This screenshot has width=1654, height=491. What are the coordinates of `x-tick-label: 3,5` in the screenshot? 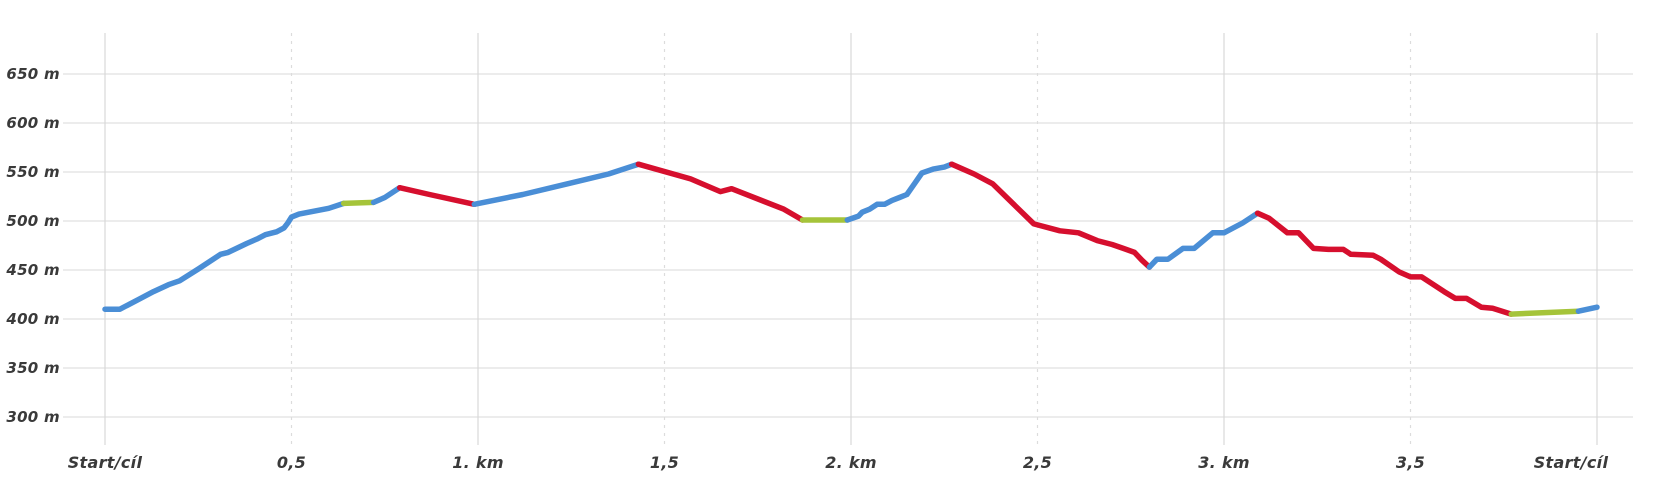 It's located at (1410, 462).